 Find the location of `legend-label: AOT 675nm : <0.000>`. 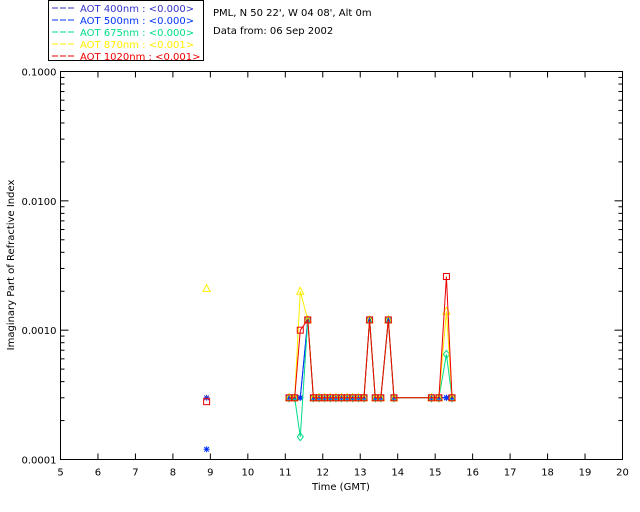

legend-label: AOT 675nm : <0.000> is located at coordinates (137, 33).